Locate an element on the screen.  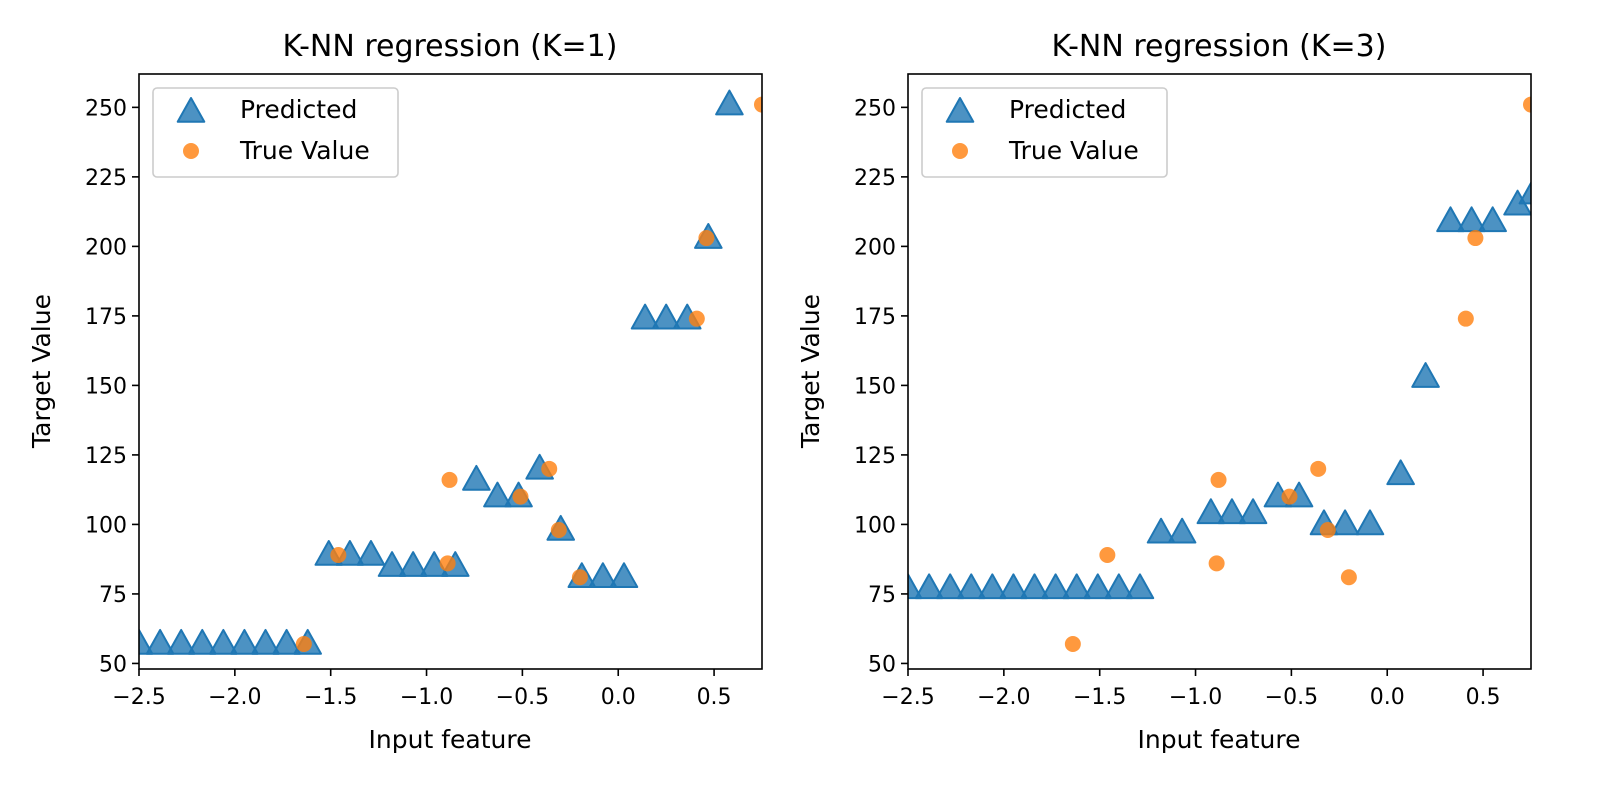
x-tick-label: −1.5 is located at coordinates (330, 697).